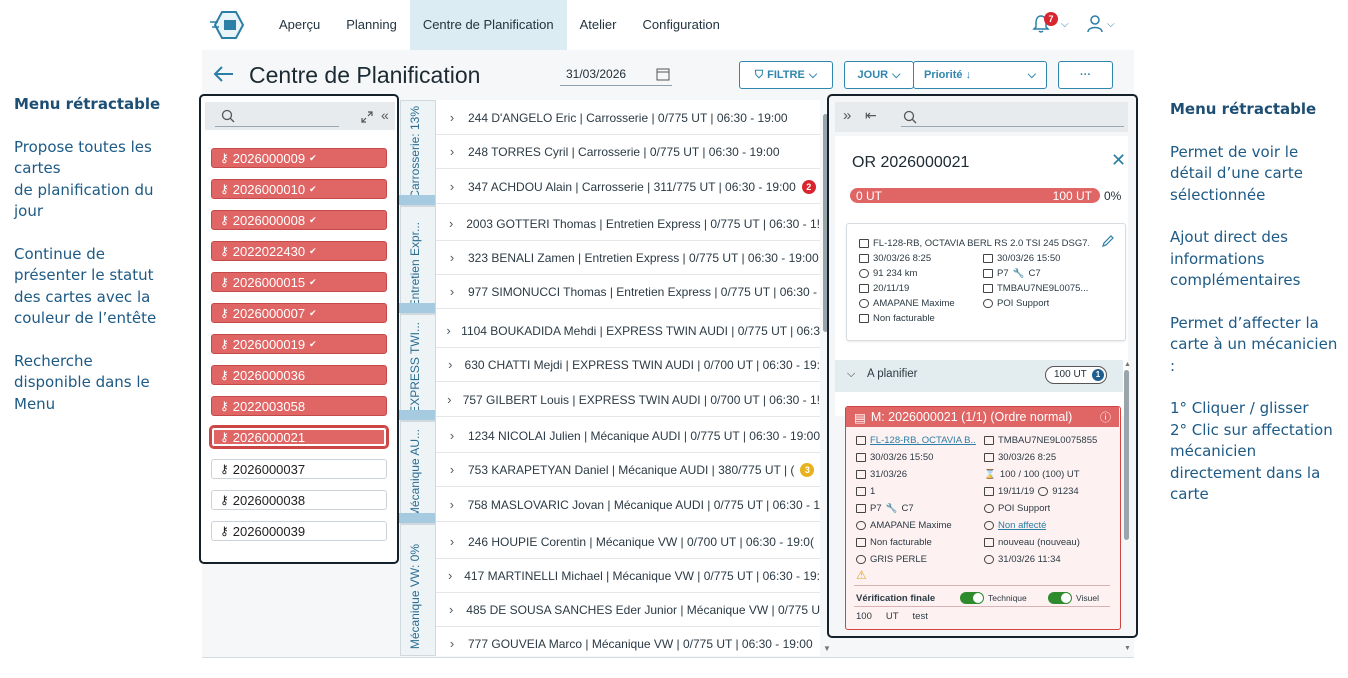 This screenshot has height=678, width=1348. What do you see at coordinates (299, 313) in the screenshot?
I see `planning-card: ⚷ 2026000007 ✔` at bounding box center [299, 313].